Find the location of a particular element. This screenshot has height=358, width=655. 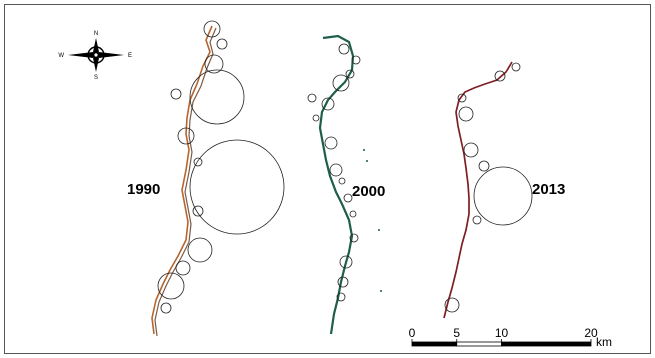

north-arrow: N S E W is located at coordinates (95, 56).